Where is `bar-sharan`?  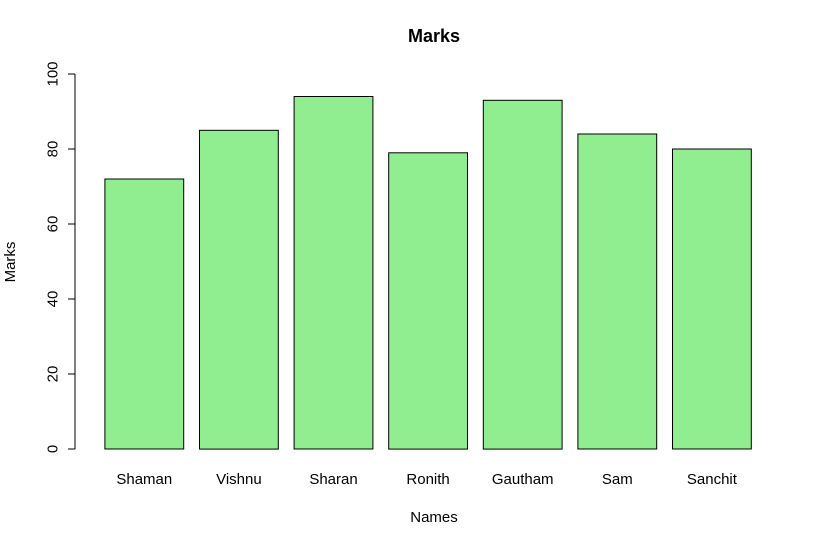
bar-sharan is located at coordinates (333, 273).